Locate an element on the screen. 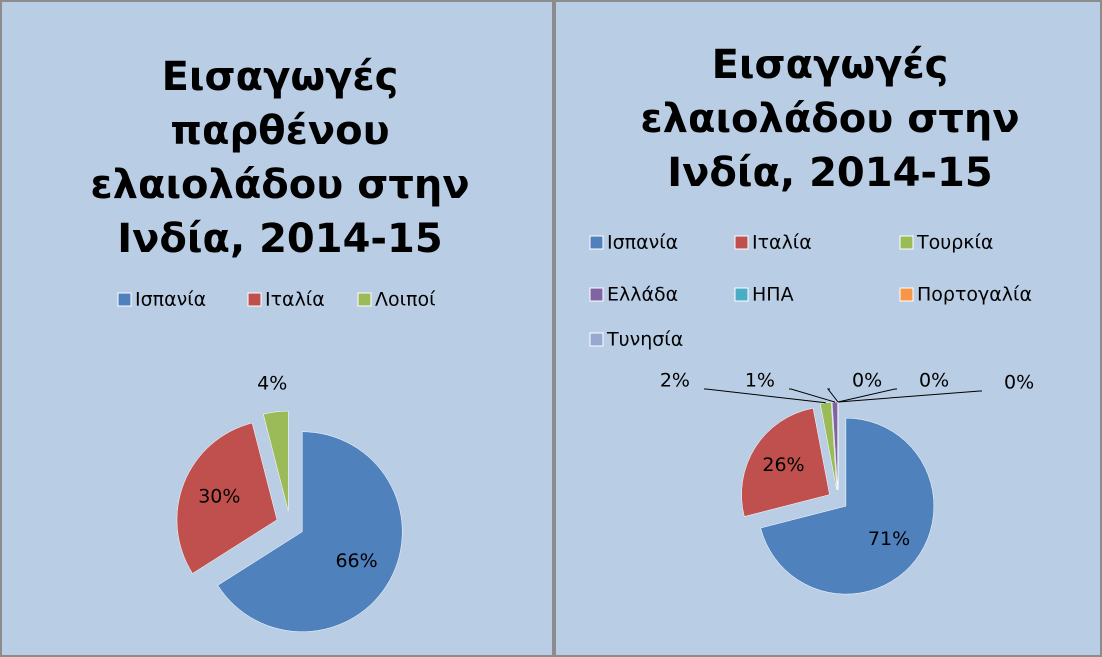  chart-title: Εισαγωγές ελαιολάδου στην Ινδία, 2014-15 is located at coordinates (830, 119).